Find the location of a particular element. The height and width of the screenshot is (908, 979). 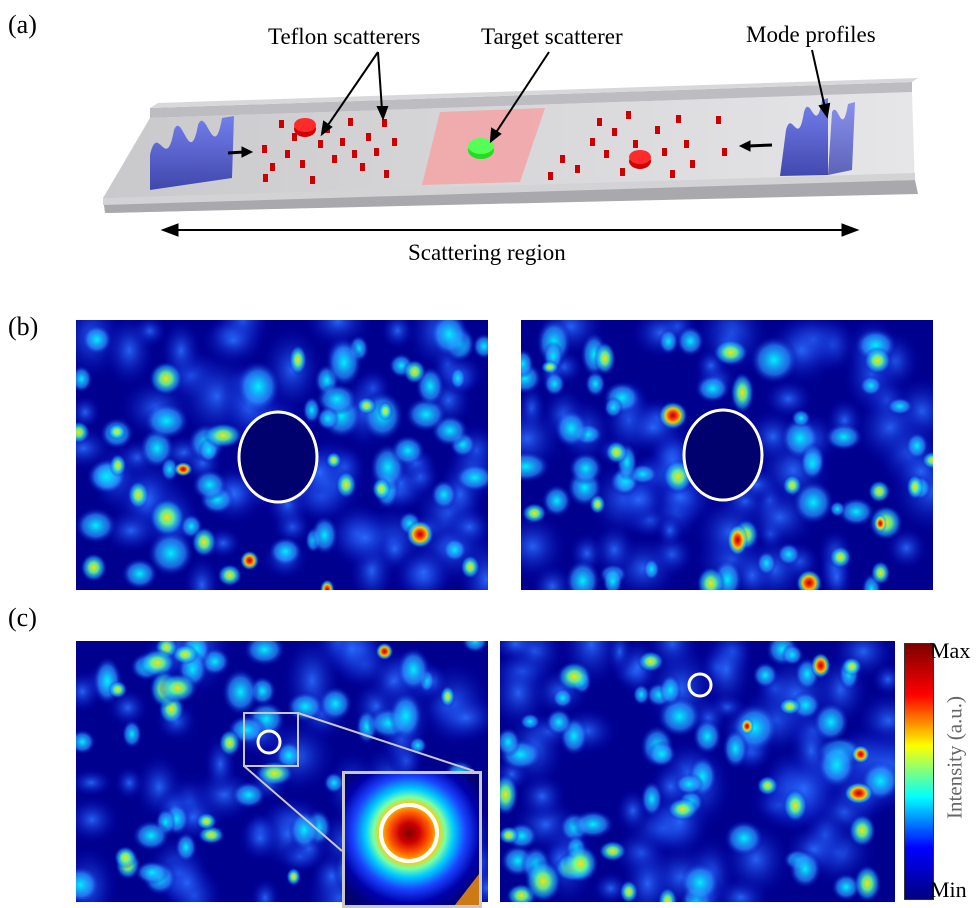

waveguide-front-edge is located at coordinates (510, 196).